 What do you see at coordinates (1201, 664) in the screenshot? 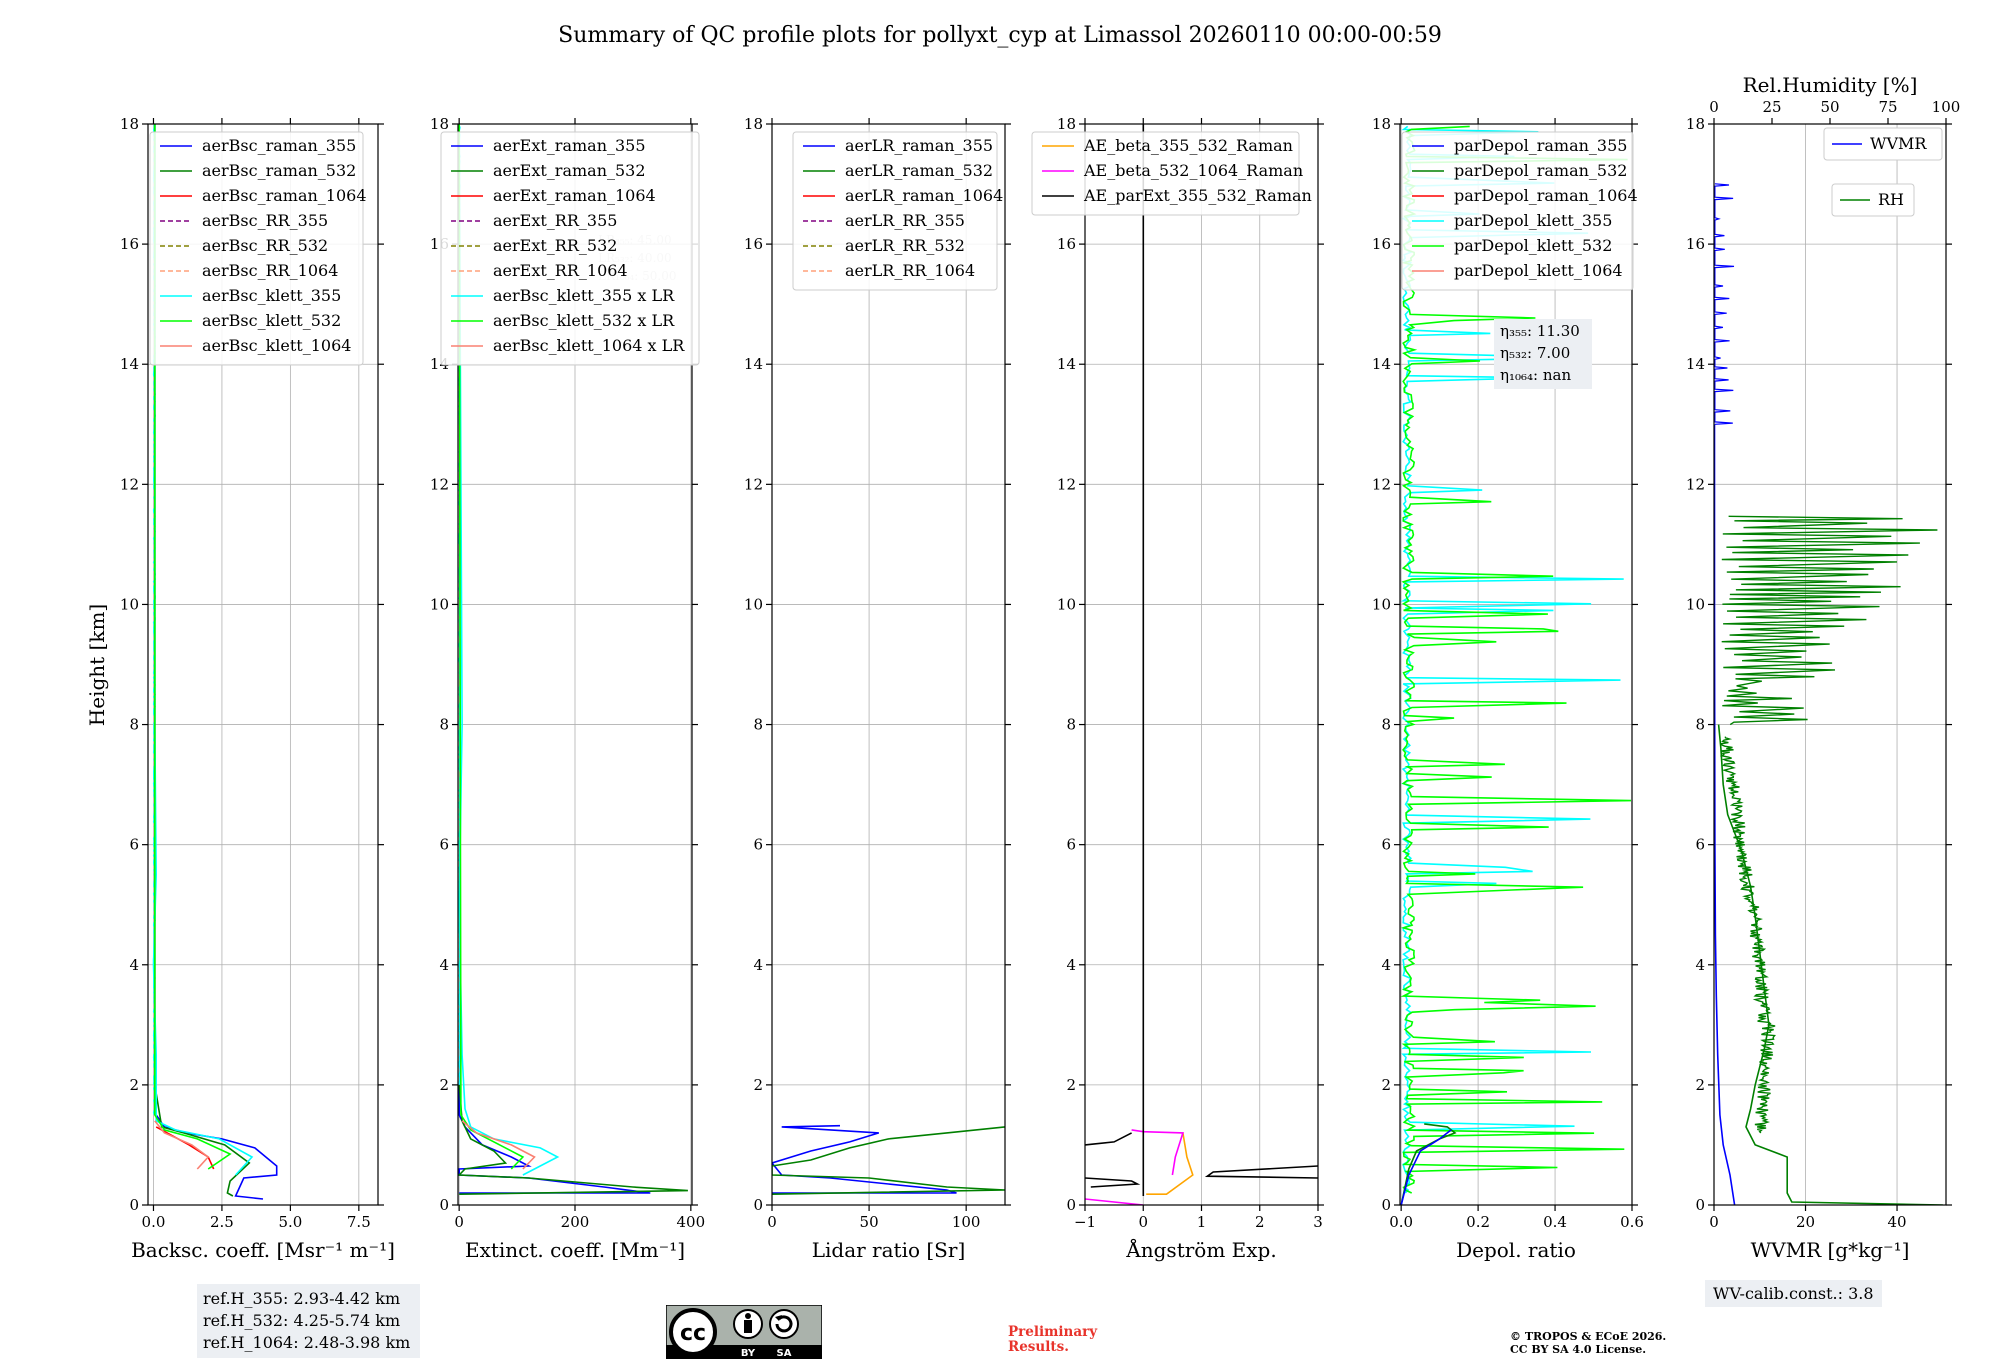
I see `plot-area-angstrom` at bounding box center [1201, 664].